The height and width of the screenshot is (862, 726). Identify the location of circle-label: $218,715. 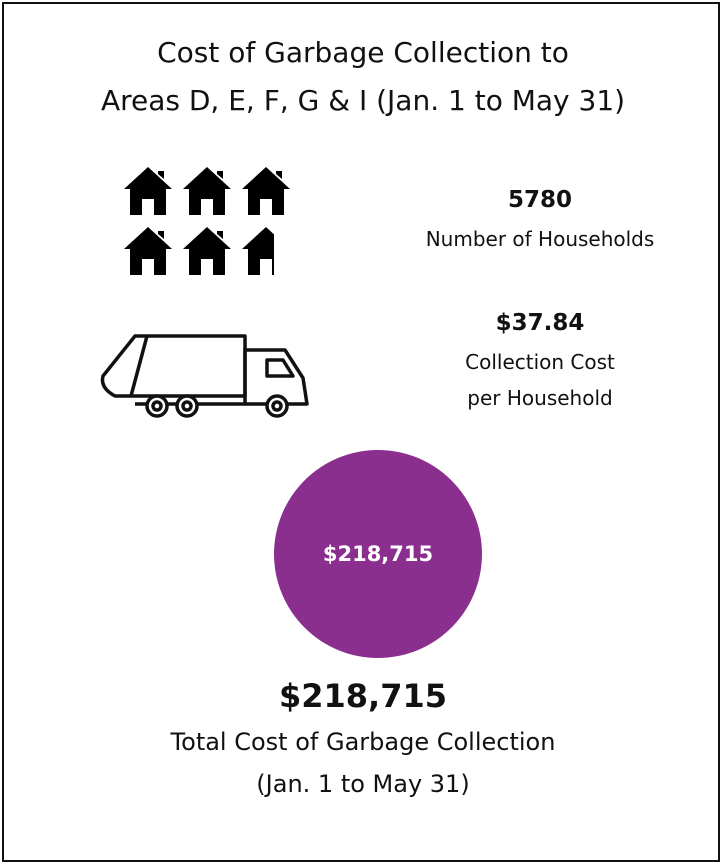
(378, 554).